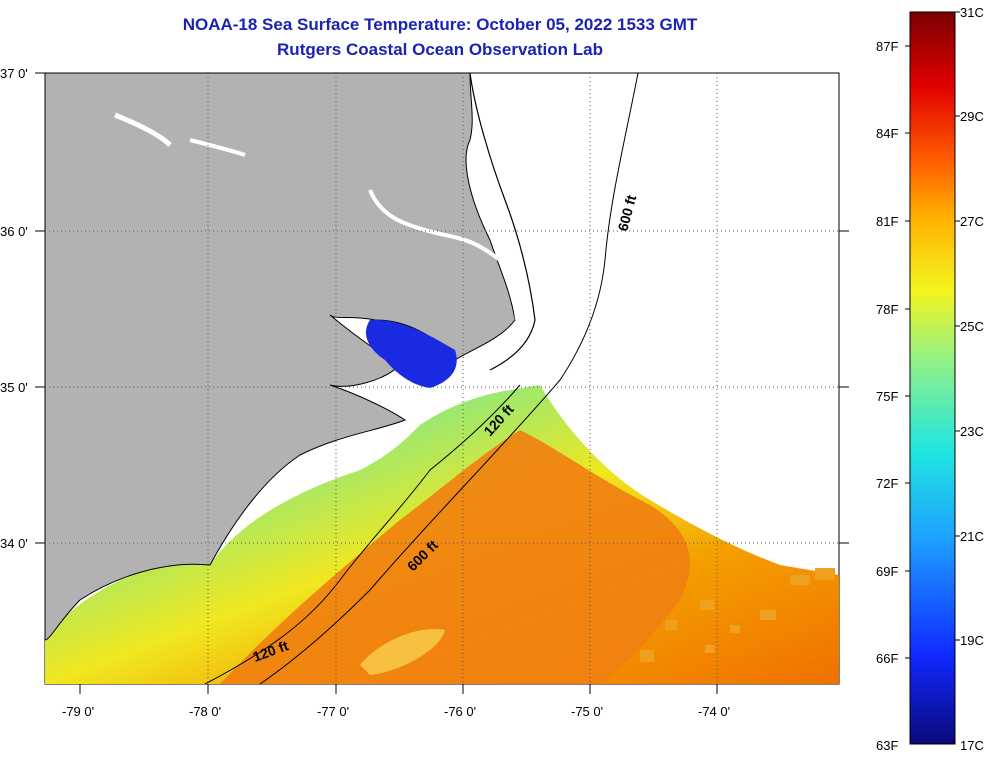  I want to click on colorbar-f-label: 66F, so click(887, 658).